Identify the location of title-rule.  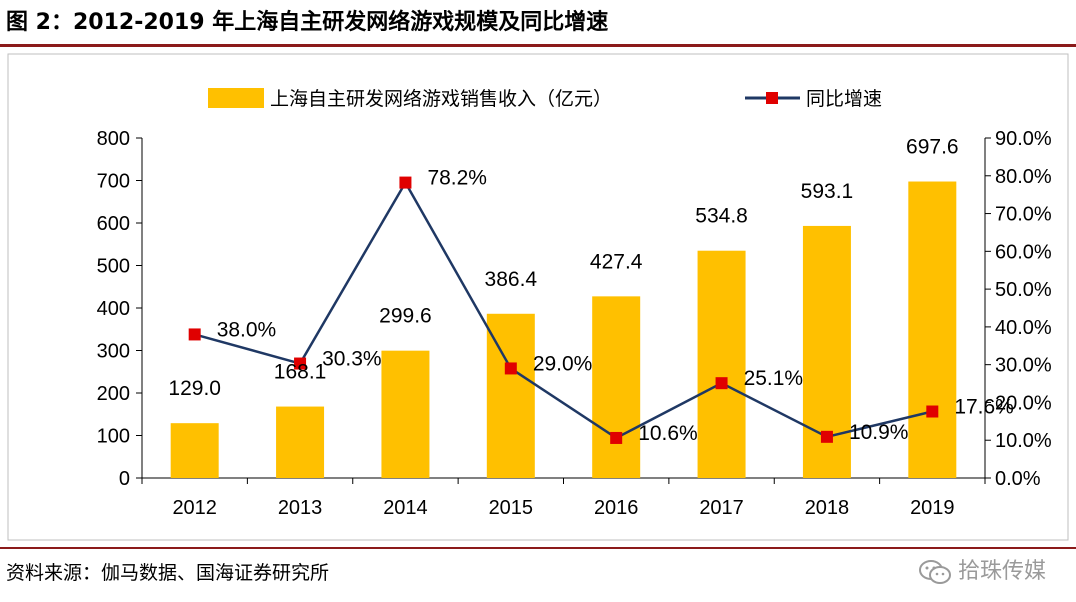
(538, 45).